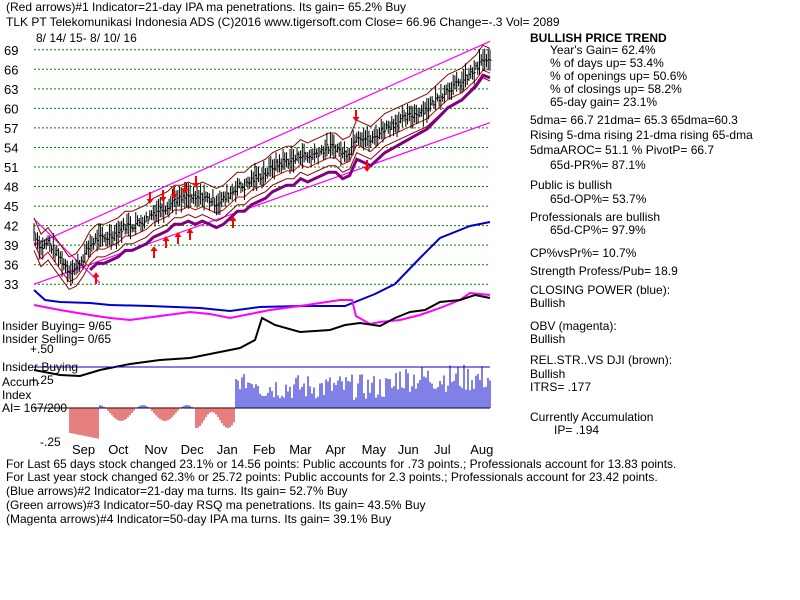 The width and height of the screenshot is (800, 600). What do you see at coordinates (634, 120) in the screenshot?
I see `dma-values: 5dma= 66.7 21dma= 65.3 65dma=60.3` at bounding box center [634, 120].